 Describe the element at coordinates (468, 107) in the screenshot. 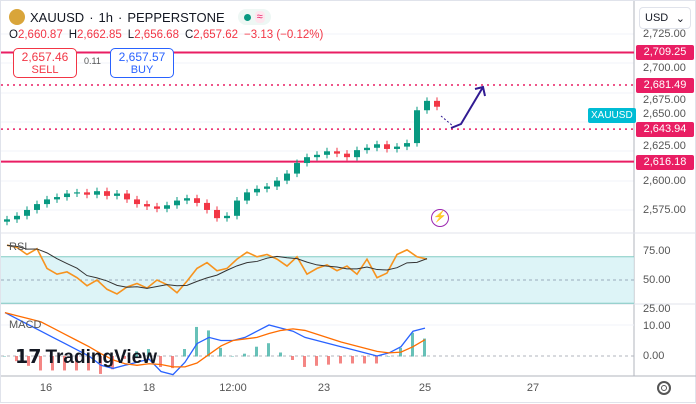

I see `projection-arrow` at that location.